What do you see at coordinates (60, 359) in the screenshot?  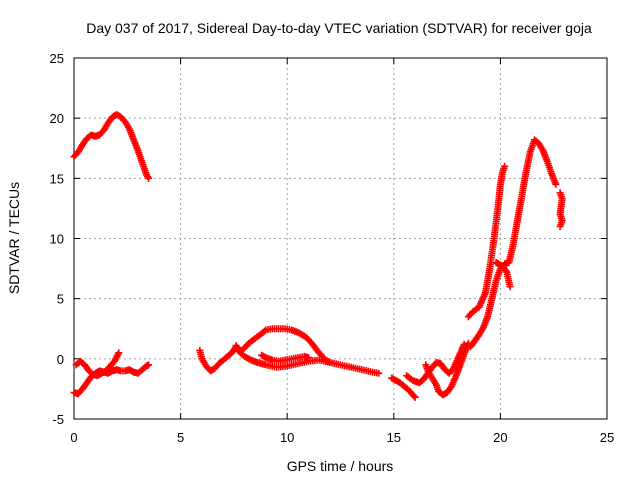 I see `y-tick-label: 0` at bounding box center [60, 359].